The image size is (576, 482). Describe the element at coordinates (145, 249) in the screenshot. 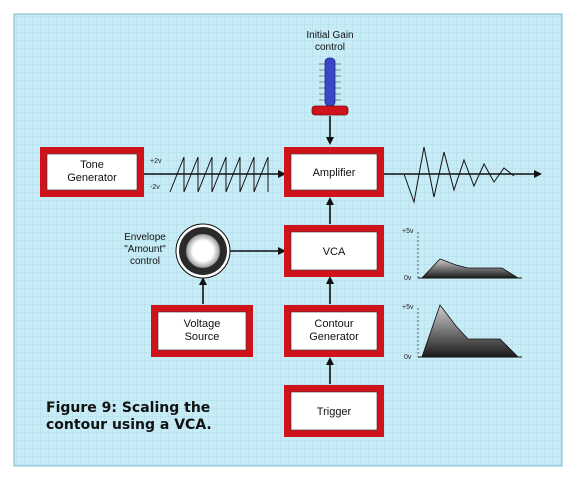

I see `envelope-amount-label: Envelope "Amount" control` at that location.